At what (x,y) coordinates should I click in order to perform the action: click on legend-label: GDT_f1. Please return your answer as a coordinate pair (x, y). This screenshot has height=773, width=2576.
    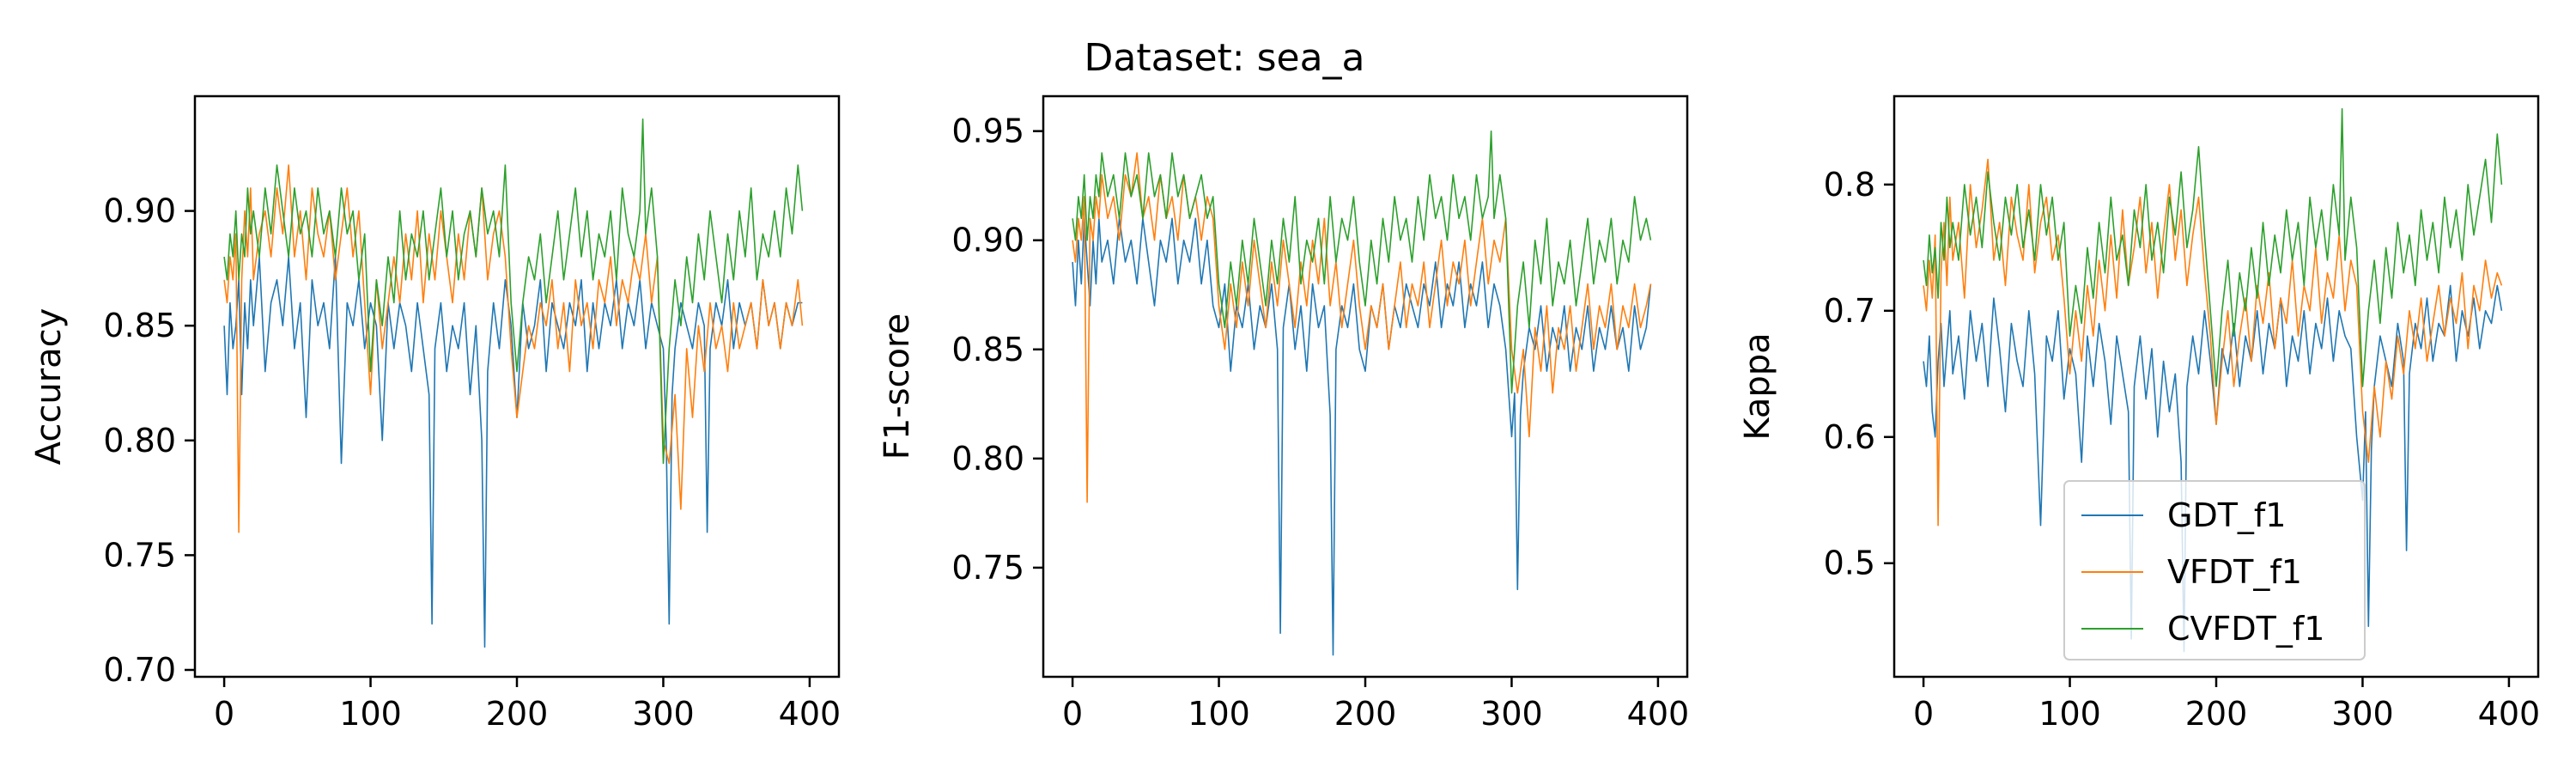
    Looking at the image, I should click on (2226, 515).